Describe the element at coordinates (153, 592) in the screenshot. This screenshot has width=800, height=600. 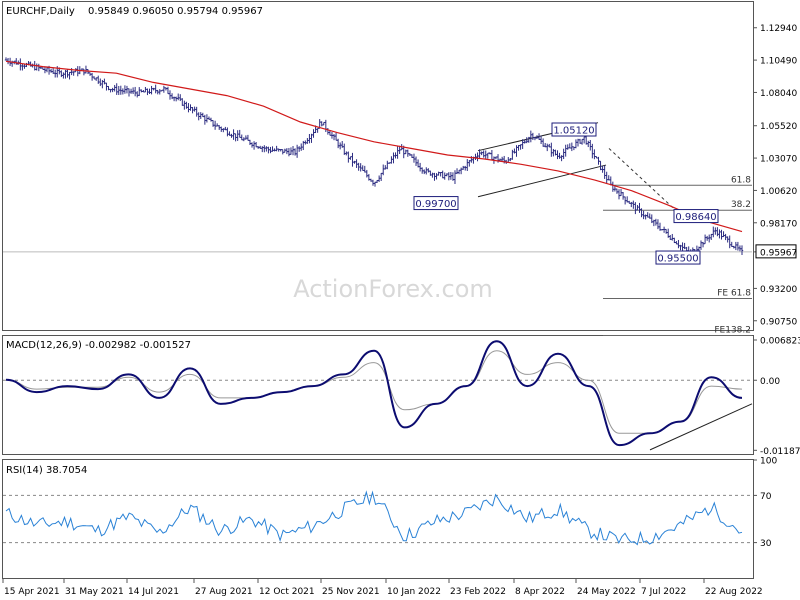
I see `x-tick-label: 14 Jul 2021` at that location.